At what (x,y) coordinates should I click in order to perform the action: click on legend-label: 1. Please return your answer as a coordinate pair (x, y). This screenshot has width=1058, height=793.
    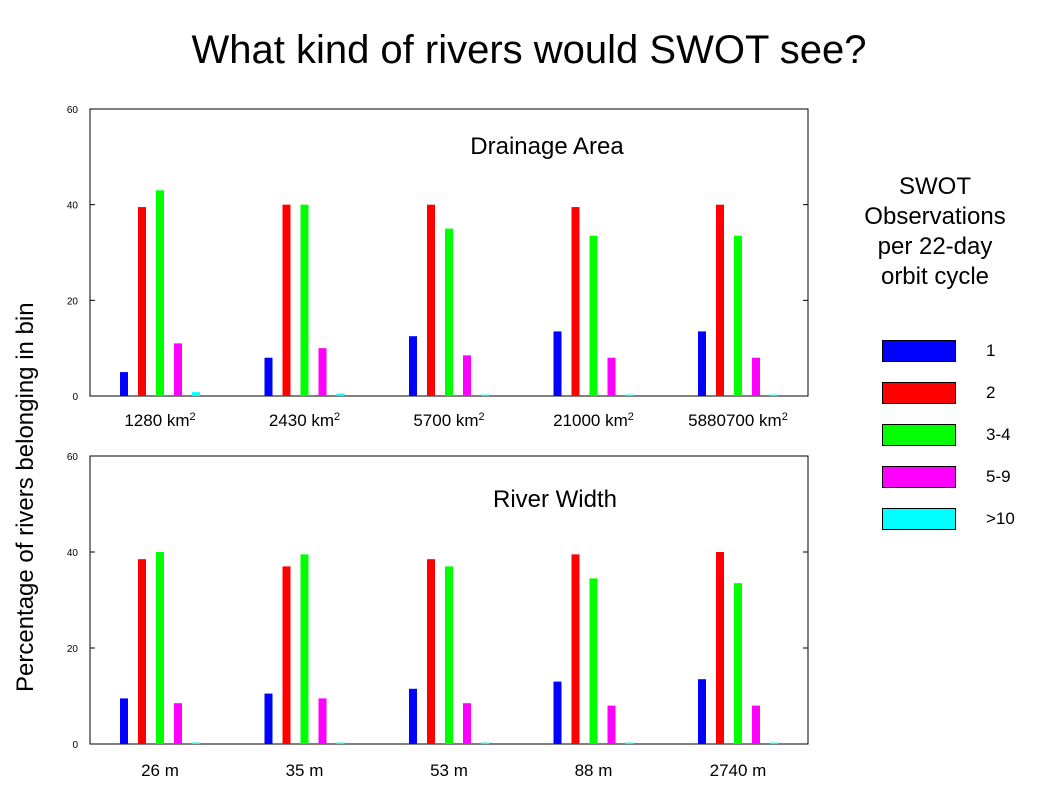
    Looking at the image, I should click on (991, 350).